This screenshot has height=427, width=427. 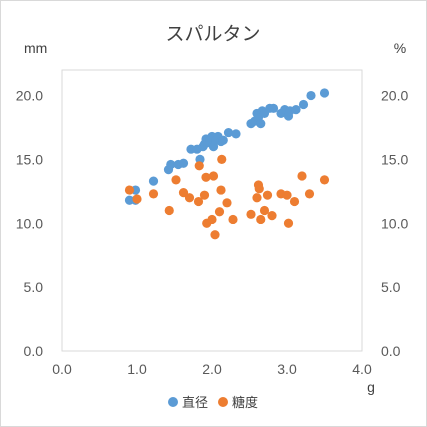 I want to click on series-1-points, so click(x=227, y=146).